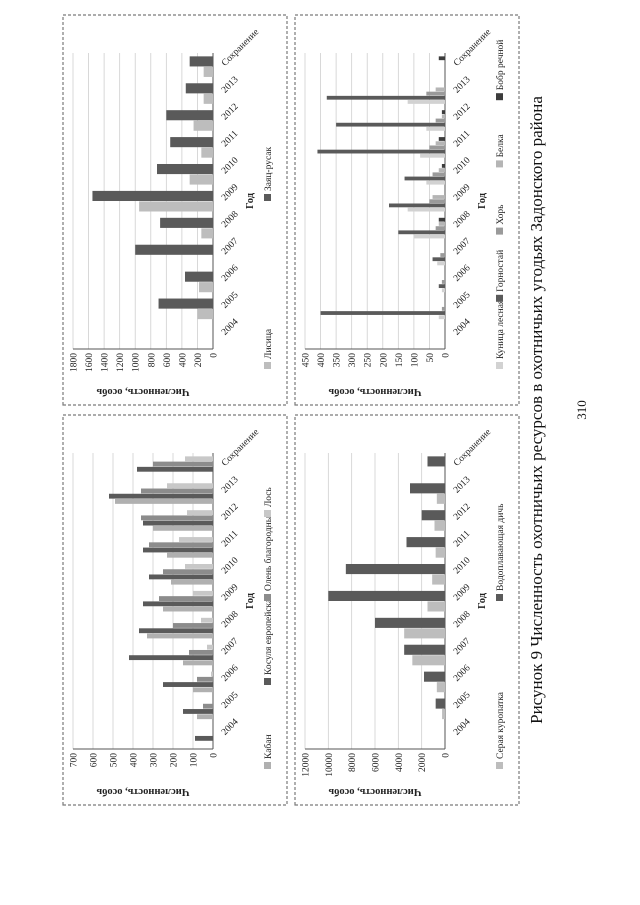 The image size is (640, 905). Describe the element at coordinates (135, 760) in the screenshot. I see `y-tick-label: 400` at that location.